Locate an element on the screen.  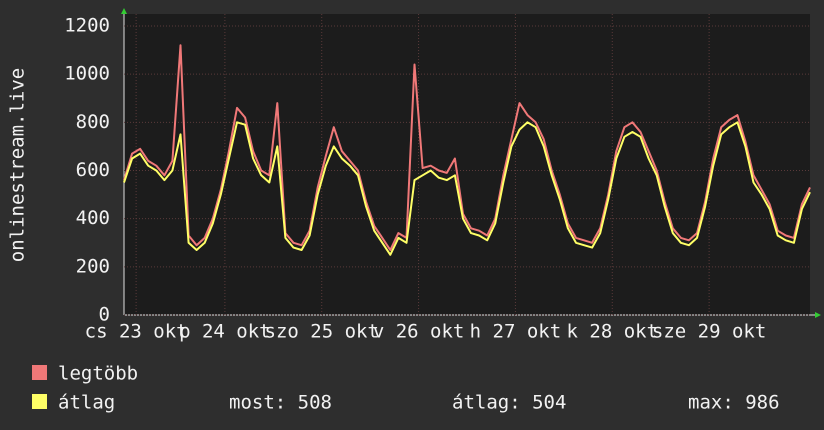
y-tick-label: 400 is located at coordinates (93, 218).